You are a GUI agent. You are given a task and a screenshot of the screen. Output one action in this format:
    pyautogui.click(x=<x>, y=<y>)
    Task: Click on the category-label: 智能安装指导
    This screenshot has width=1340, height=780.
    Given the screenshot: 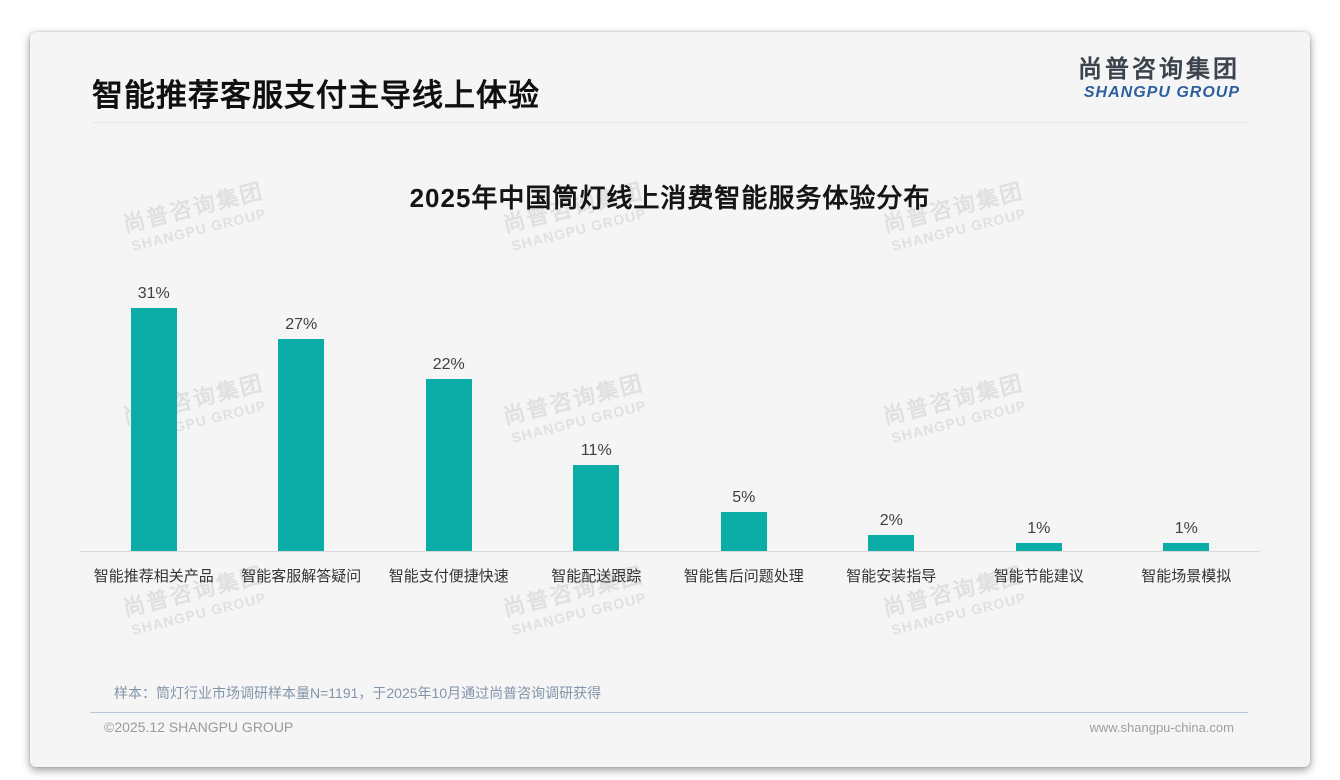 What is the action you would take?
    pyautogui.click(x=891, y=576)
    